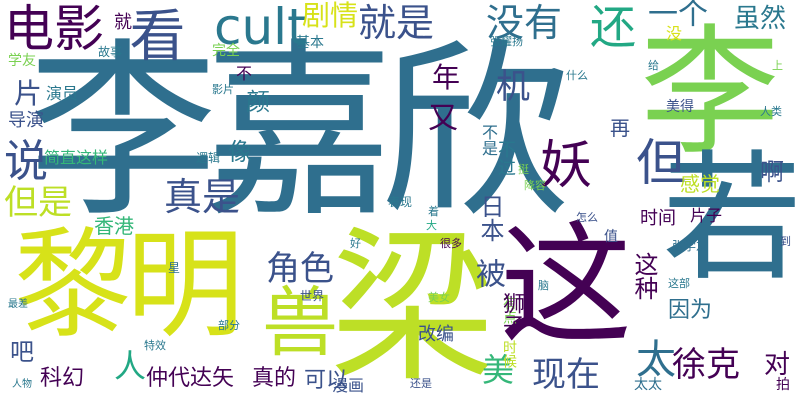  Describe the element at coordinates (524, 23) in the screenshot. I see `word: 没有` at that location.